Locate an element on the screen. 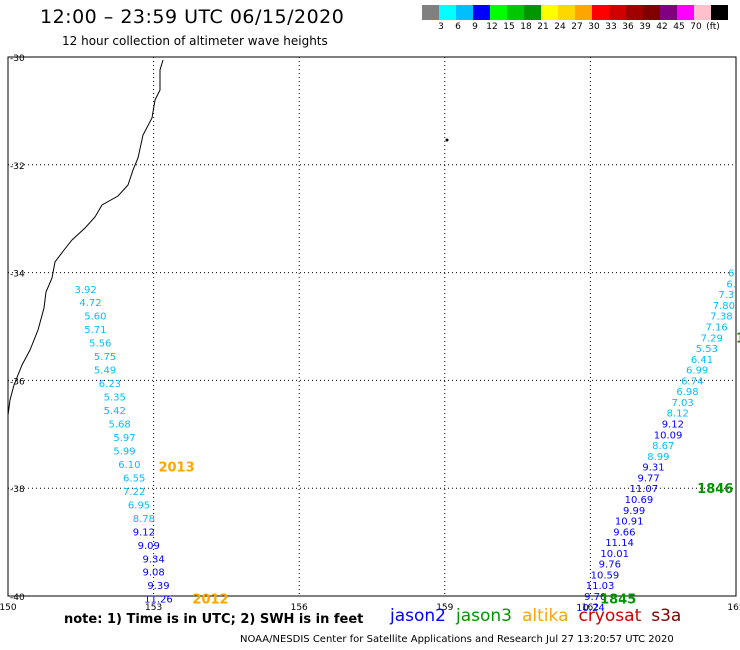  swh-value: 4.72 is located at coordinates (90, 303).